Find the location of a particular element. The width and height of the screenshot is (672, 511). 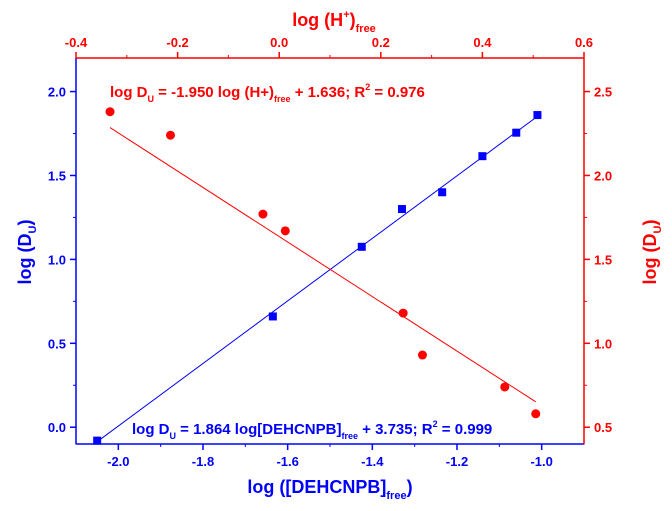

right-axis-title-end: ) is located at coordinates (650, 223).